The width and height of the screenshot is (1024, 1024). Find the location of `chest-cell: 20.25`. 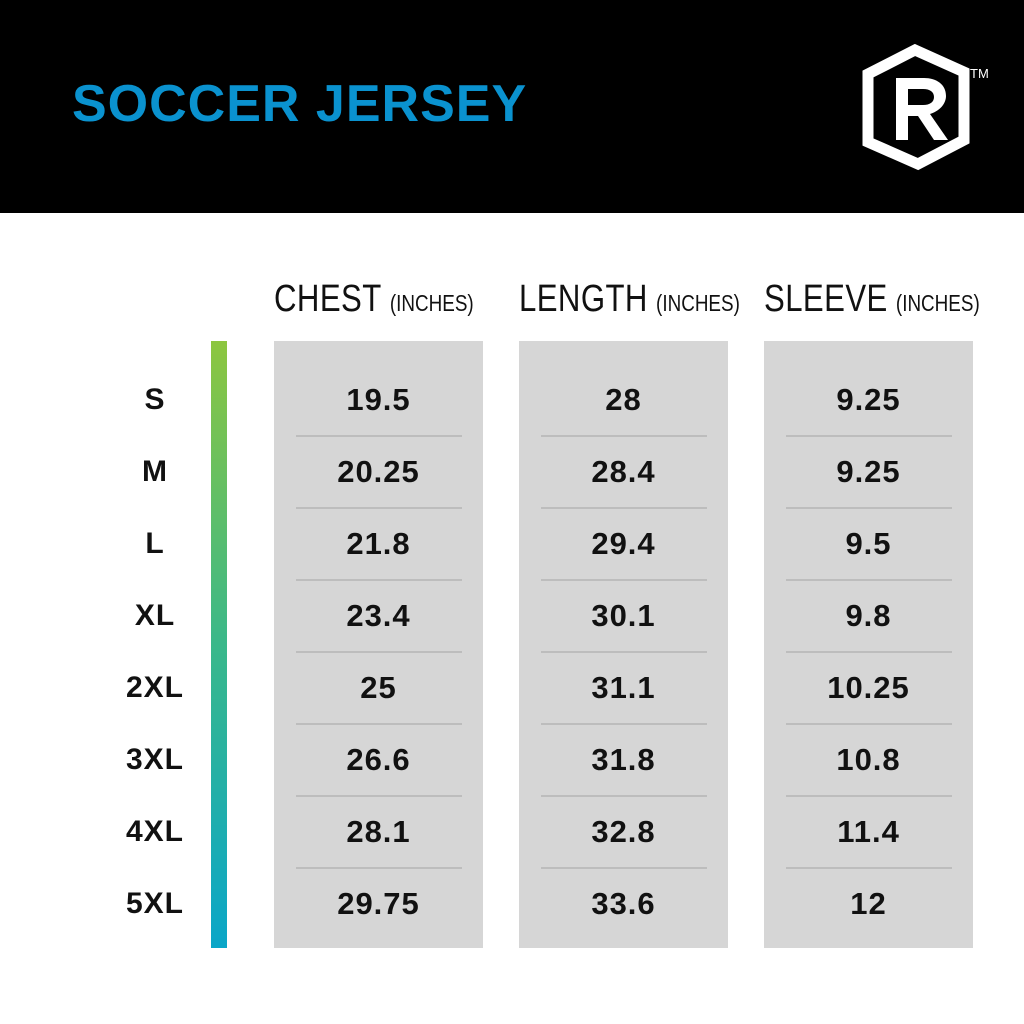

chest-cell: 20.25 is located at coordinates (378, 471).